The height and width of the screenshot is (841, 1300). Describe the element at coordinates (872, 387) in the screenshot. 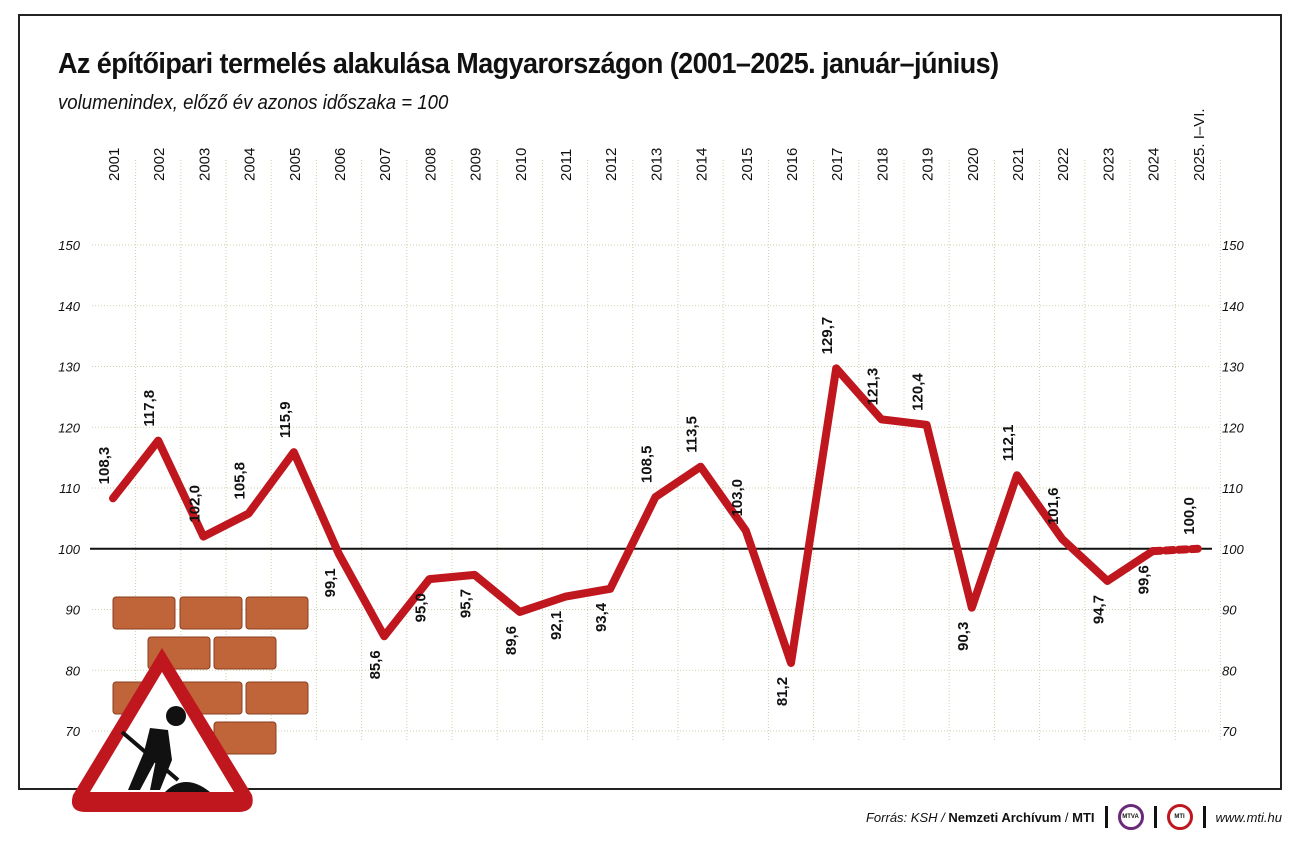

I see `data-label: 121,3` at that location.